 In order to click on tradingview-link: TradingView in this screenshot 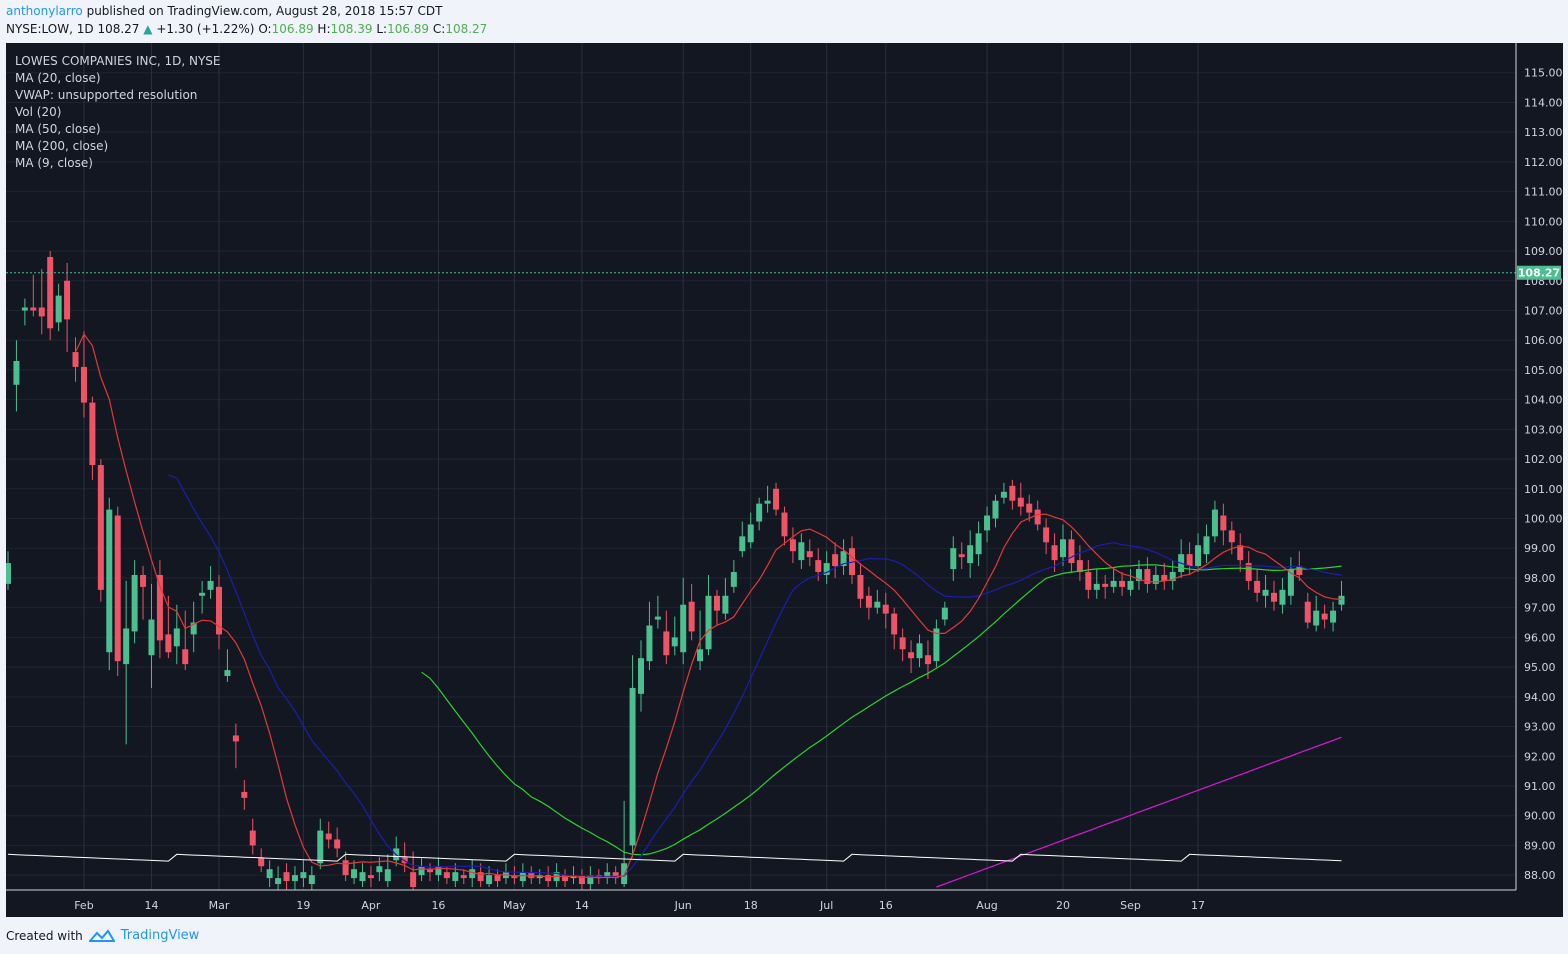, I will do `click(160, 935)`.